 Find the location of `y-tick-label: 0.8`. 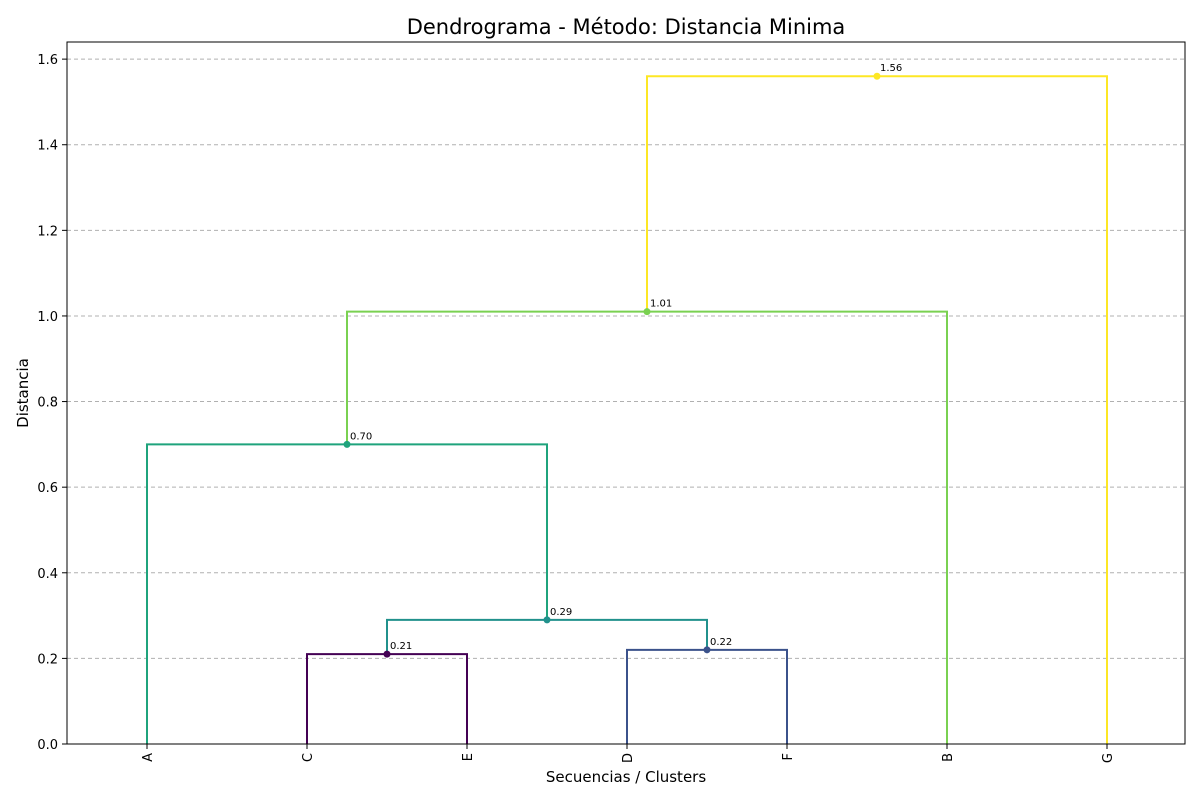

y-tick-label: 0.8 is located at coordinates (47, 403).